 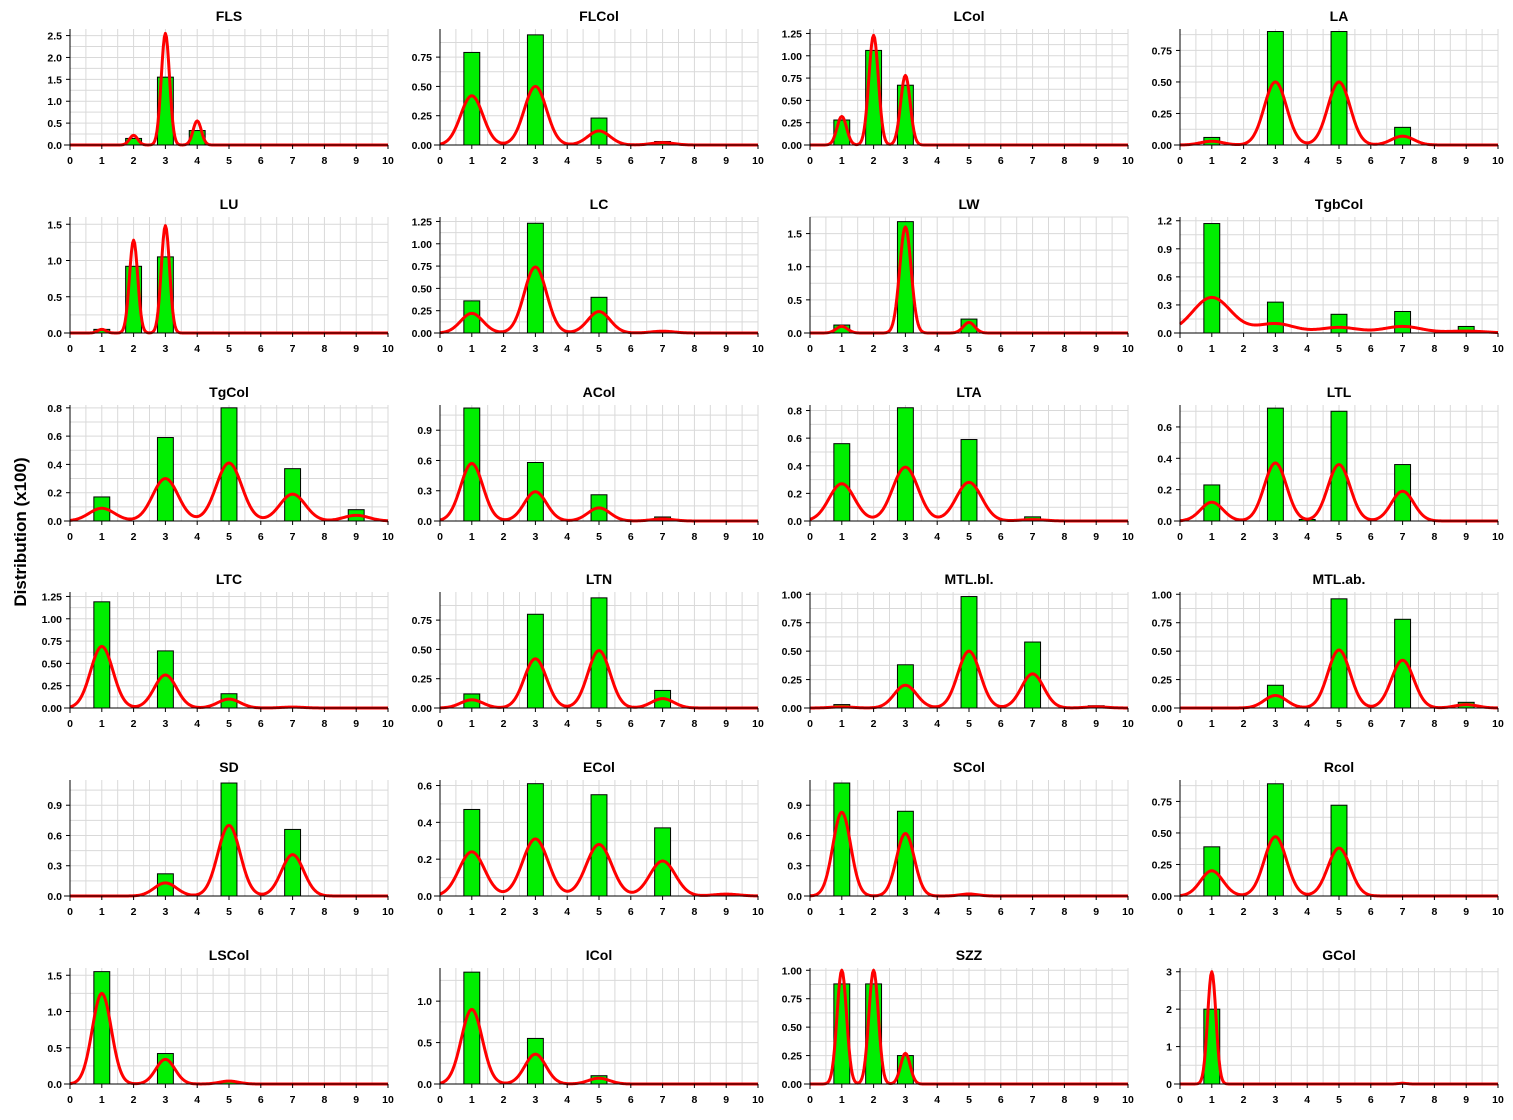 What do you see at coordinates (794, 467) in the screenshot?
I see `y-tick-label: 0.4` at bounding box center [794, 467].